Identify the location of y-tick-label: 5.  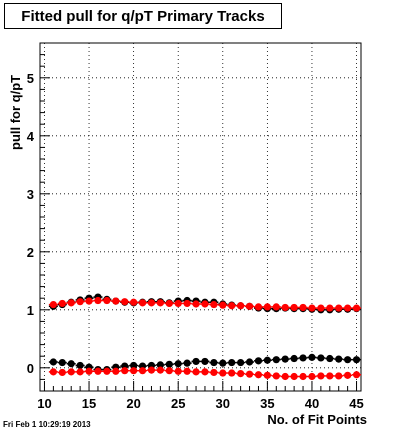
(30, 78).